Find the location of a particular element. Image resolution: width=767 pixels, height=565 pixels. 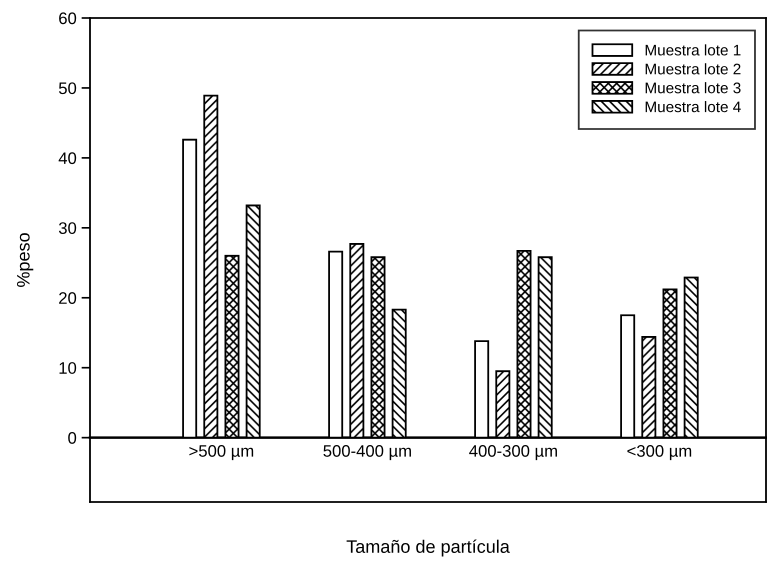

x-axis-title: Tamaño de partícula is located at coordinates (428, 548).